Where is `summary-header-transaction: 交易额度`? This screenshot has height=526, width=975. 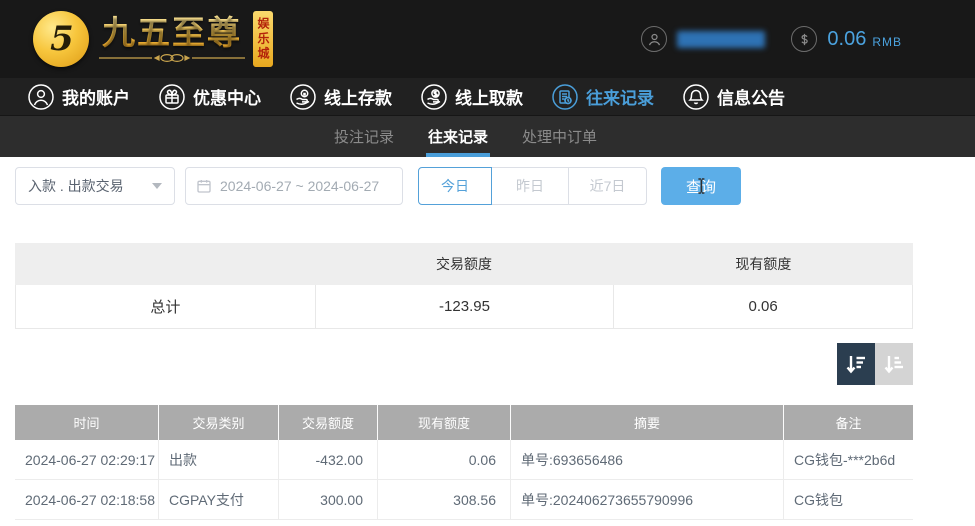
summary-header-transaction: 交易额度 is located at coordinates (463, 264).